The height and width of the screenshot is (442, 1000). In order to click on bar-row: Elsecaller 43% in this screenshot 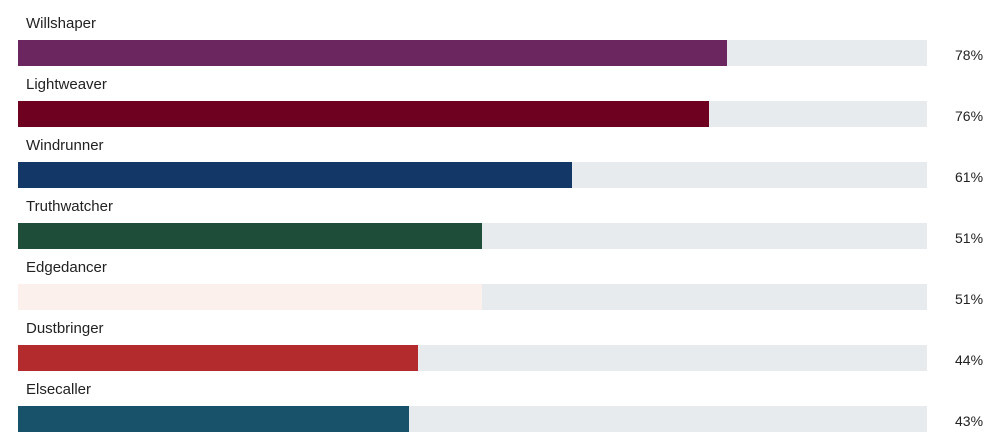, I will do `click(500, 409)`.